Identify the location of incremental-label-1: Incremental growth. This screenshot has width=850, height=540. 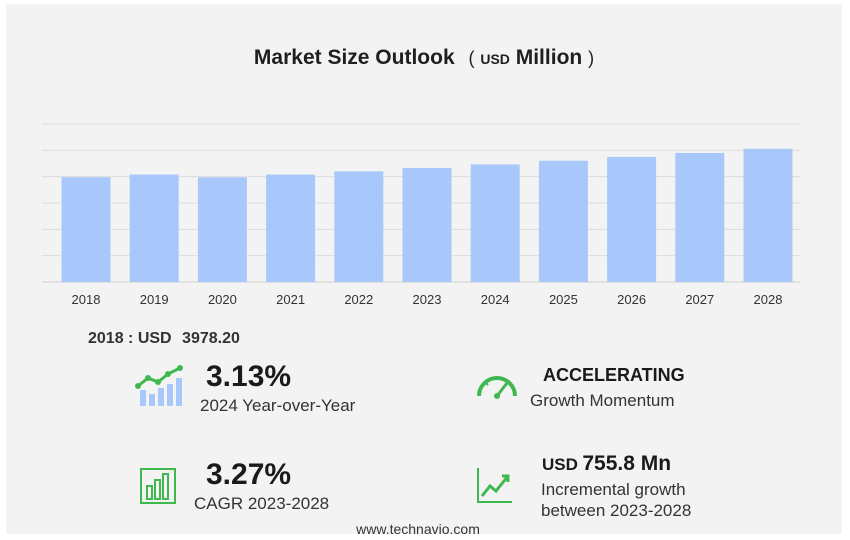
(613, 489).